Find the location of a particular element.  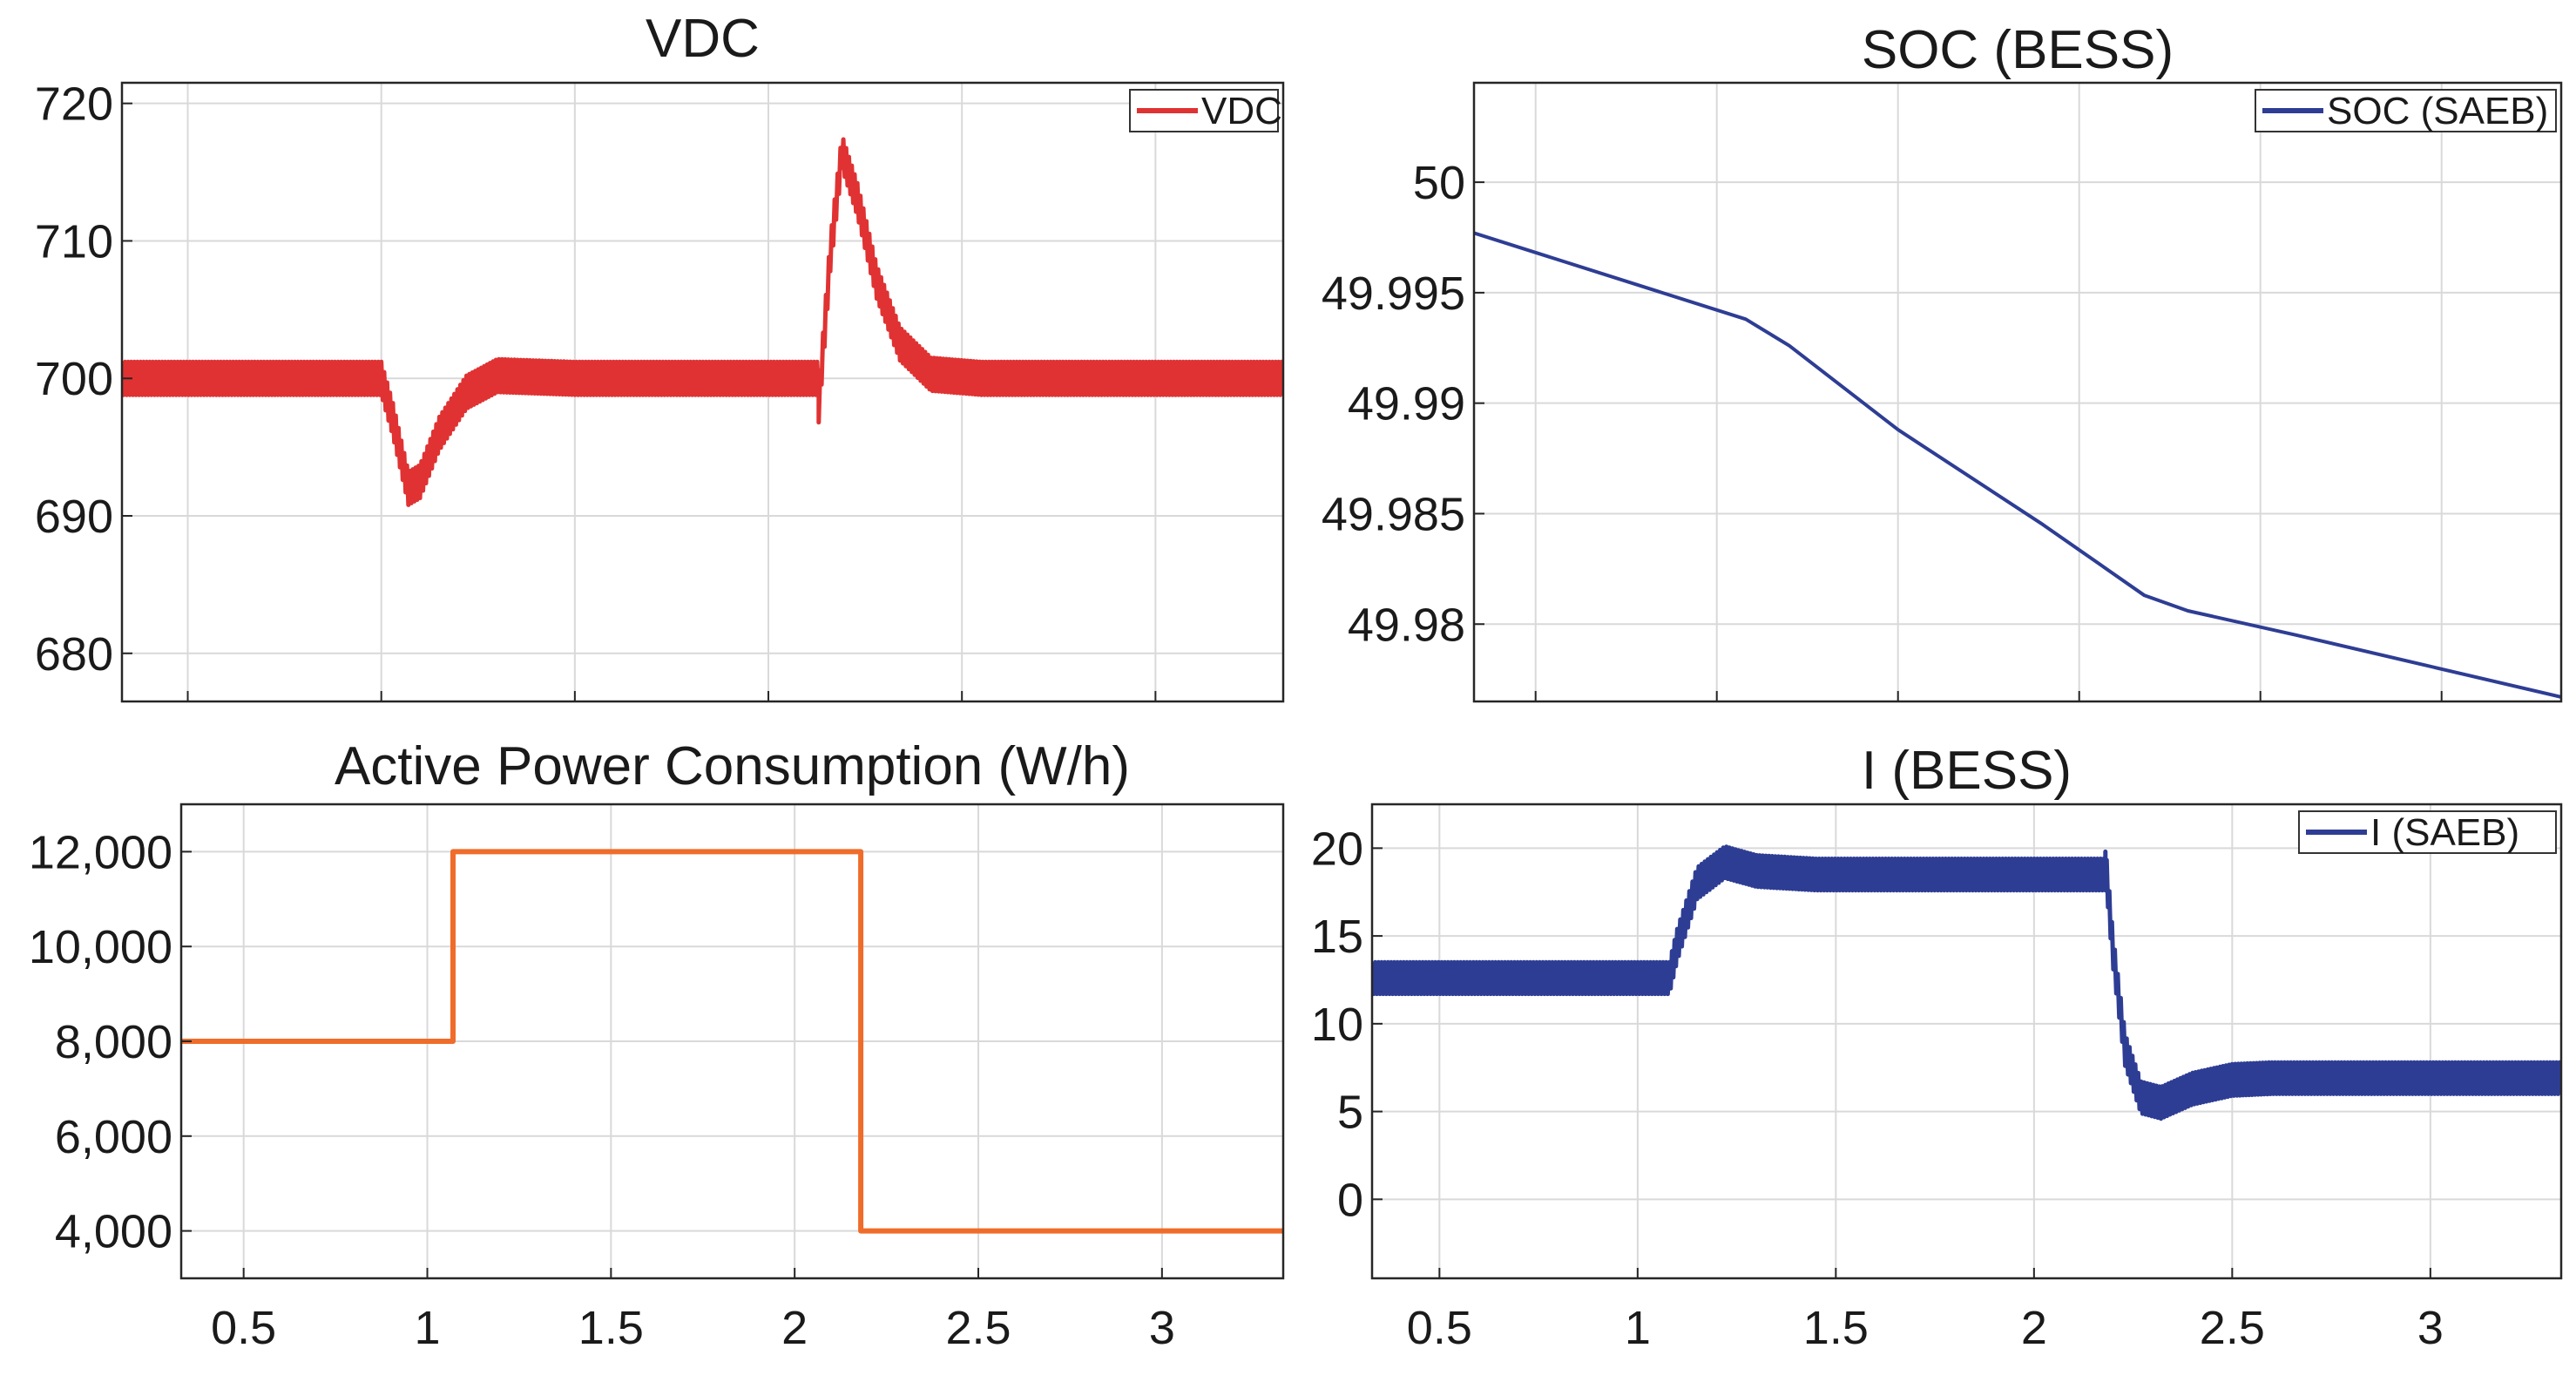

power-xtick-label-2: 1.5 is located at coordinates (611, 1328).